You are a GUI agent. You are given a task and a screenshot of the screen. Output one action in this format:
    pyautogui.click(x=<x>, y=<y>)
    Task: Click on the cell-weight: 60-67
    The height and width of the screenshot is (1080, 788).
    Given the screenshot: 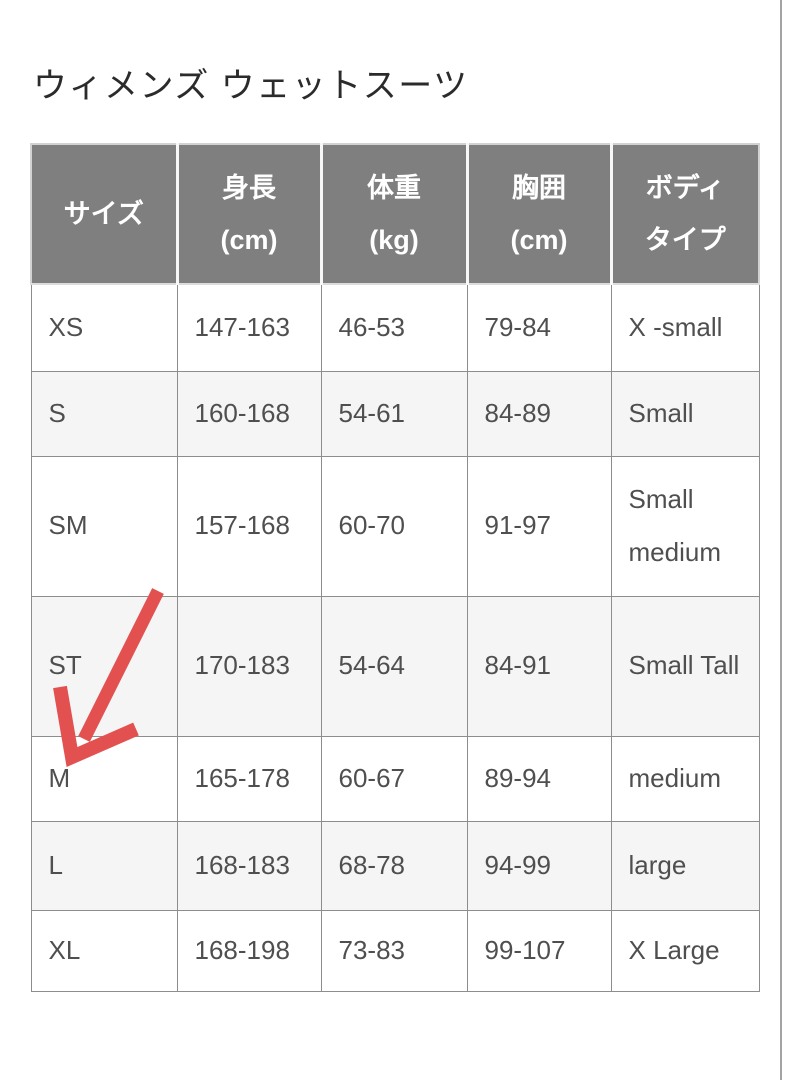 What is the action you would take?
    pyautogui.click(x=394, y=778)
    